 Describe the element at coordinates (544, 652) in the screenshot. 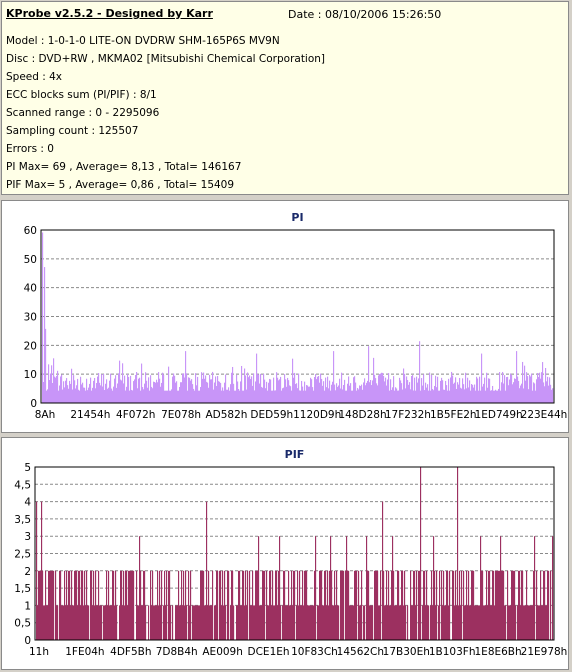

I see `x-tick-label: 21E978h` at that location.